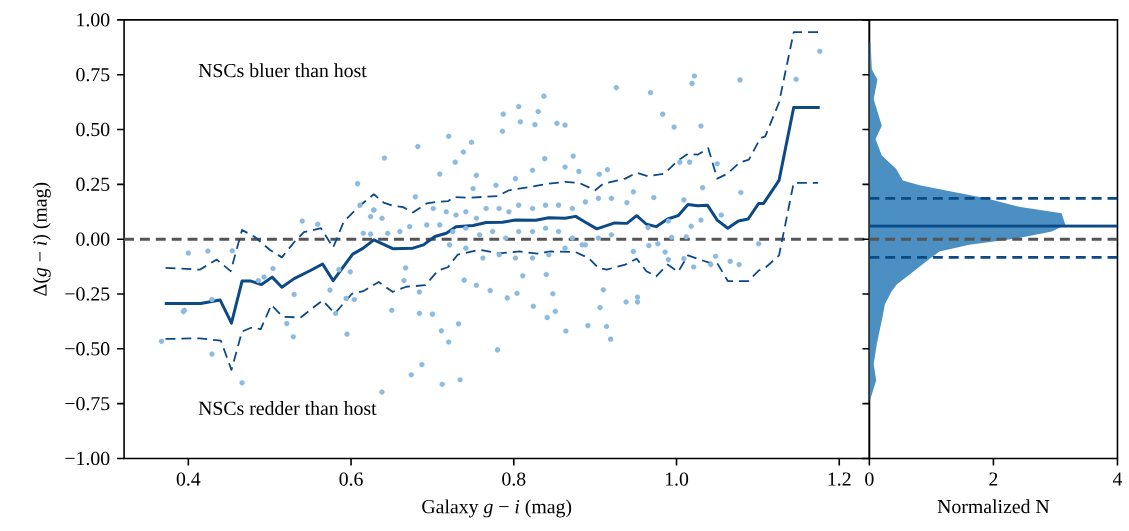  What do you see at coordinates (514, 479) in the screenshot?
I see `x-tick-label: 0.8` at bounding box center [514, 479].